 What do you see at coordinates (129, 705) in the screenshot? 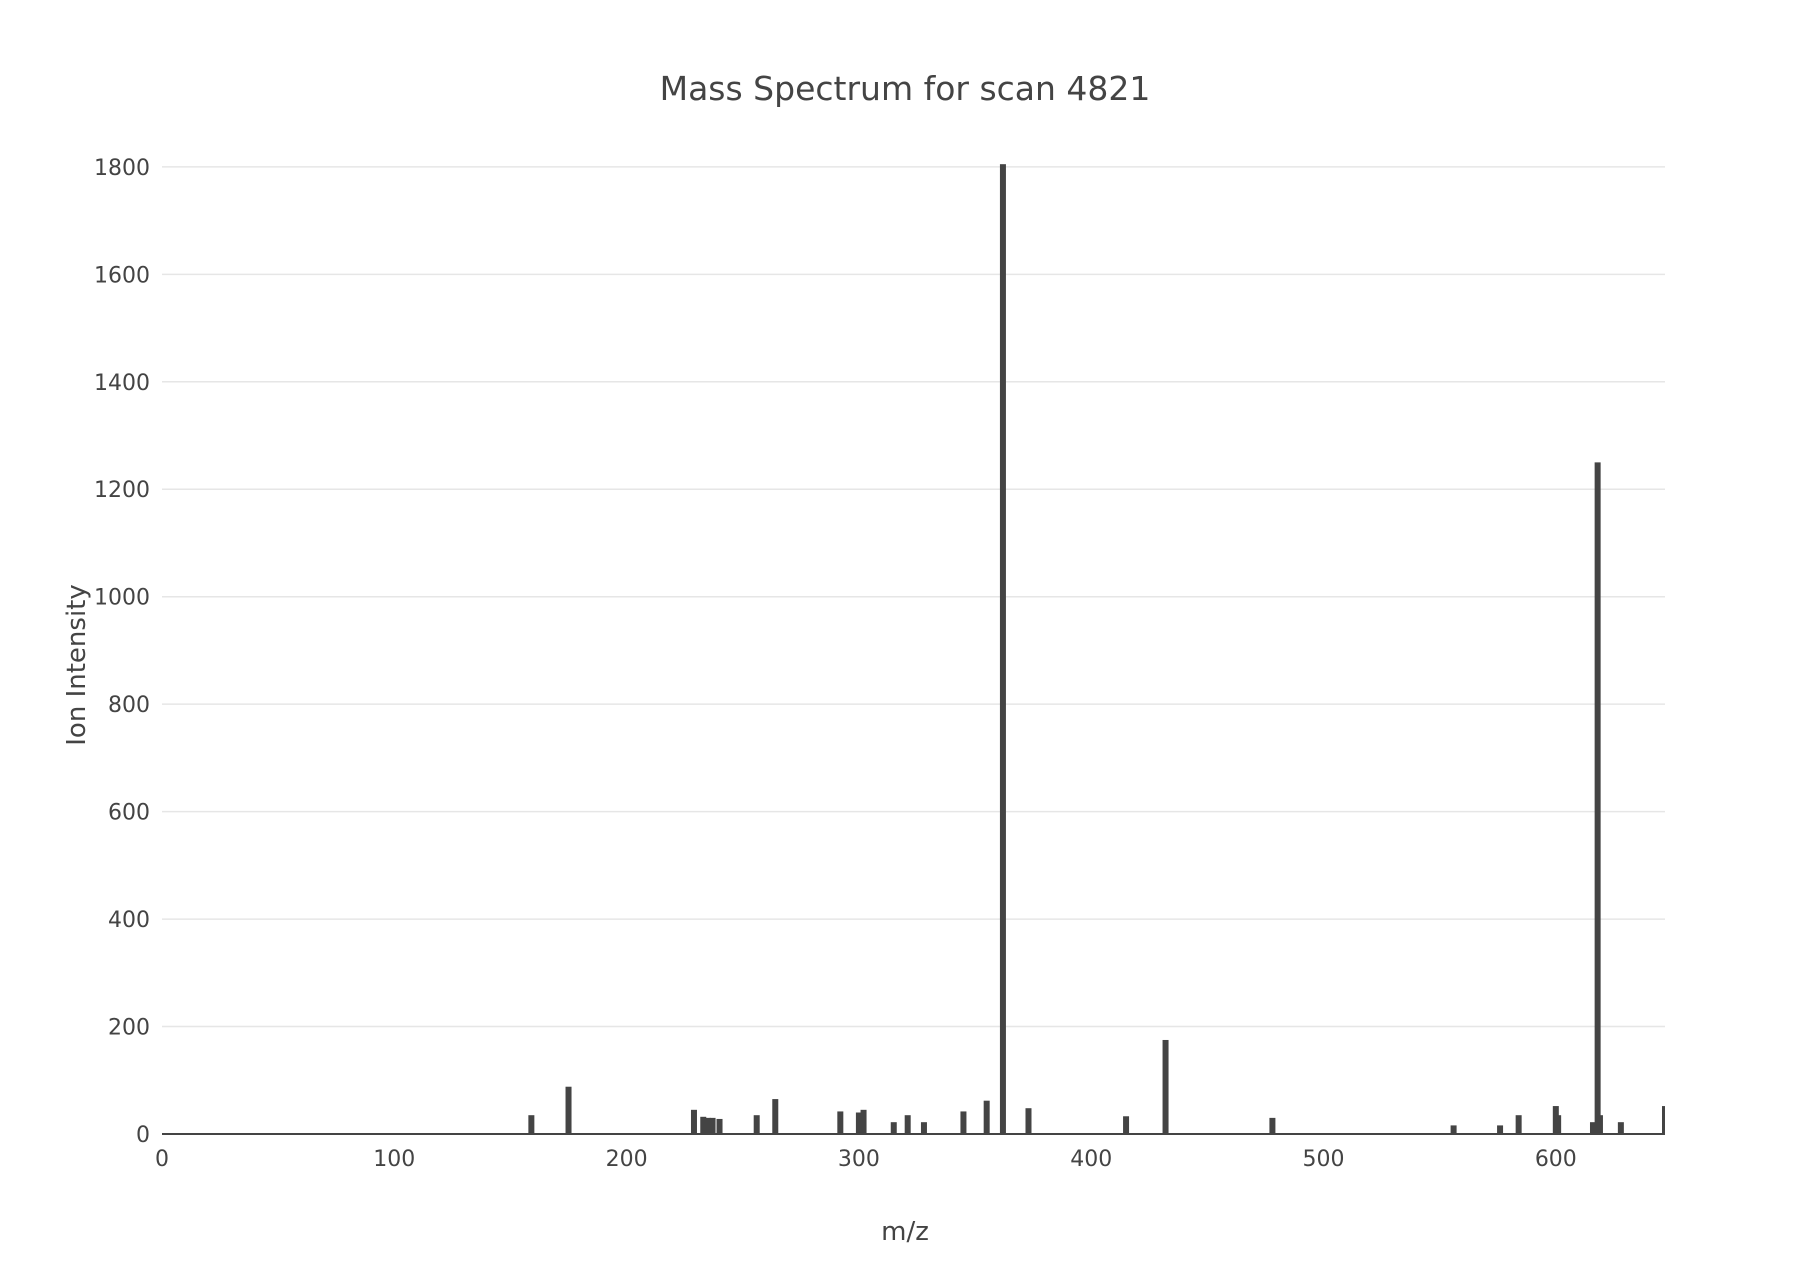
I see `y-tick-label: 800` at bounding box center [129, 705].